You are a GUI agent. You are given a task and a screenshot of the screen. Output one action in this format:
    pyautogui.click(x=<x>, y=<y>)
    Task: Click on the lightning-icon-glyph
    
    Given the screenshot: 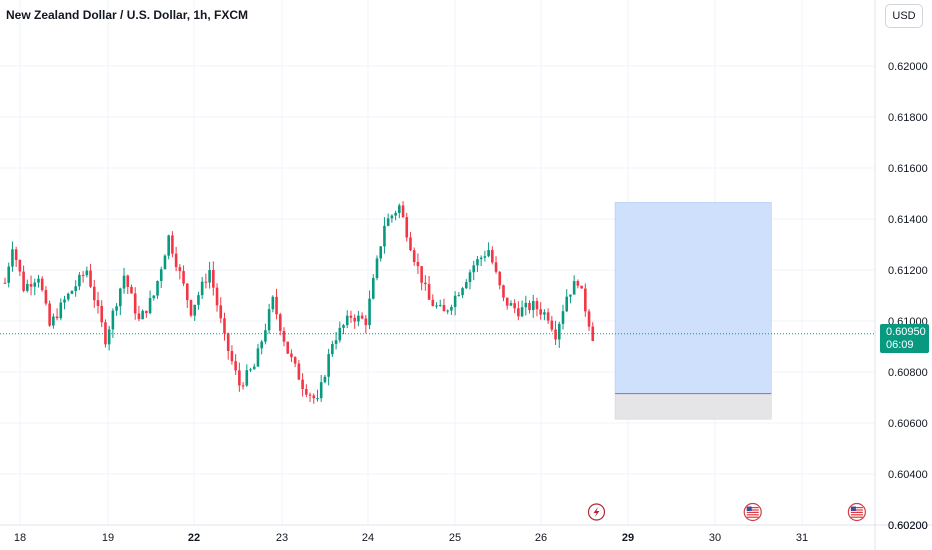 What is the action you would take?
    pyautogui.click(x=596, y=512)
    